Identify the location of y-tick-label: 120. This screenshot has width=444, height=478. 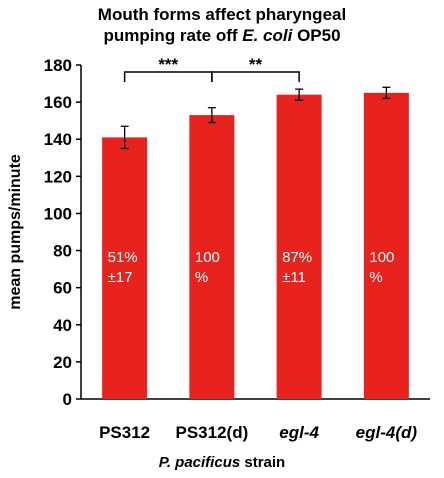
(58, 176).